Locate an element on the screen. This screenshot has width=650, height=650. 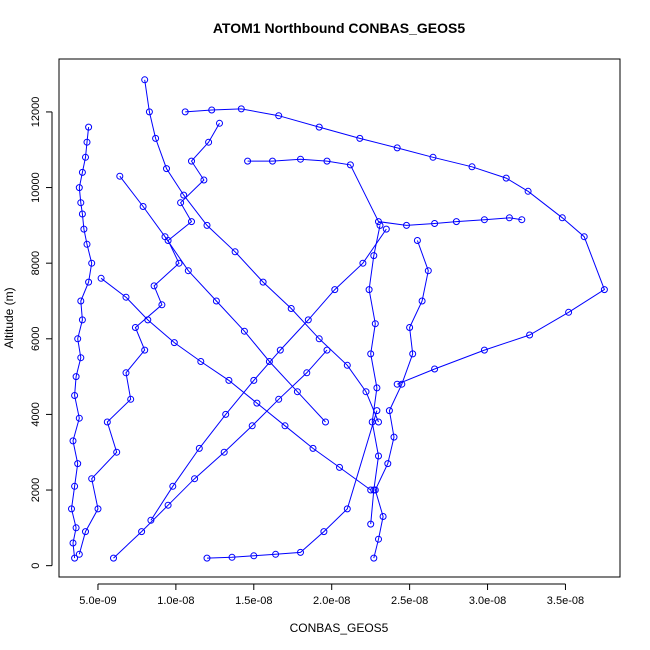
x-tick-label: 3.0e-08 is located at coordinates (487, 601).